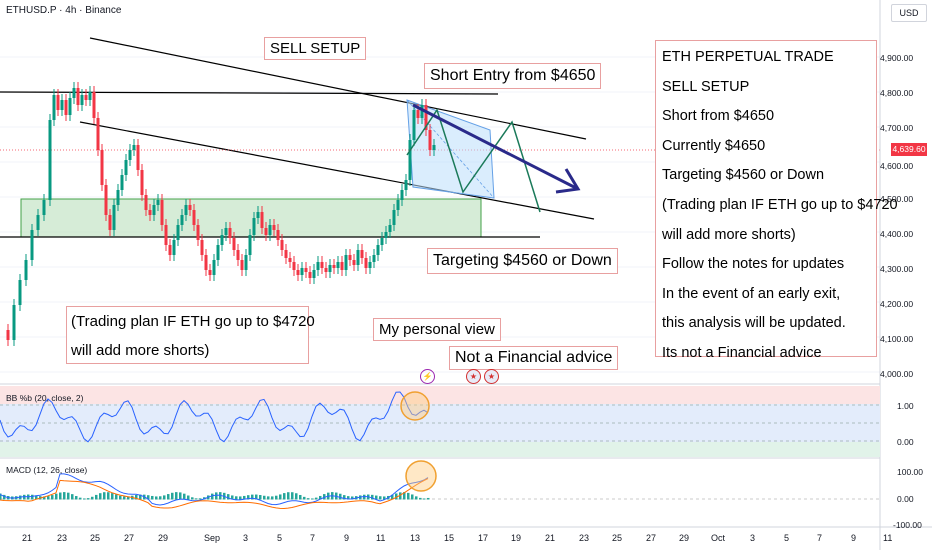 This screenshot has width=932, height=550. What do you see at coordinates (473, 160) in the screenshot?
I see `projected-path` at bounding box center [473, 160].